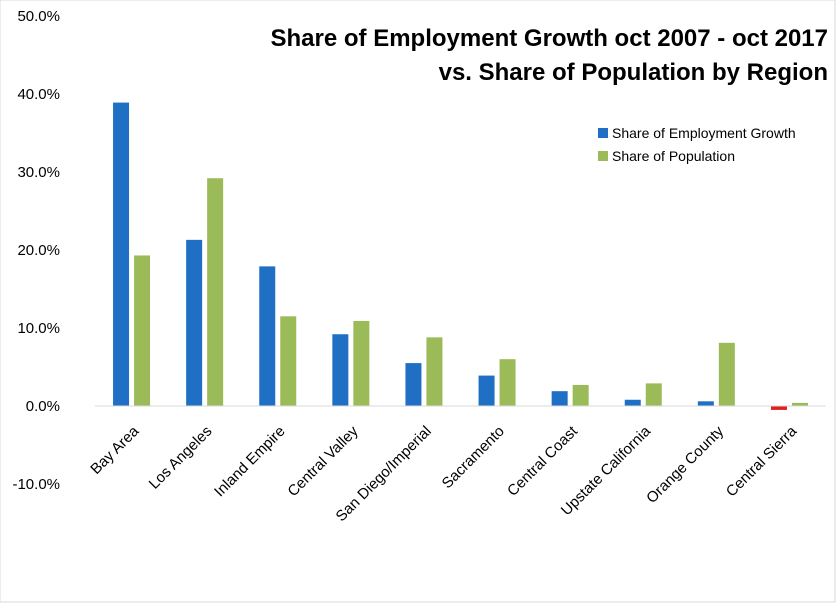 This screenshot has width=836, height=608. I want to click on y-tick-label: 40.0%, so click(38, 94).